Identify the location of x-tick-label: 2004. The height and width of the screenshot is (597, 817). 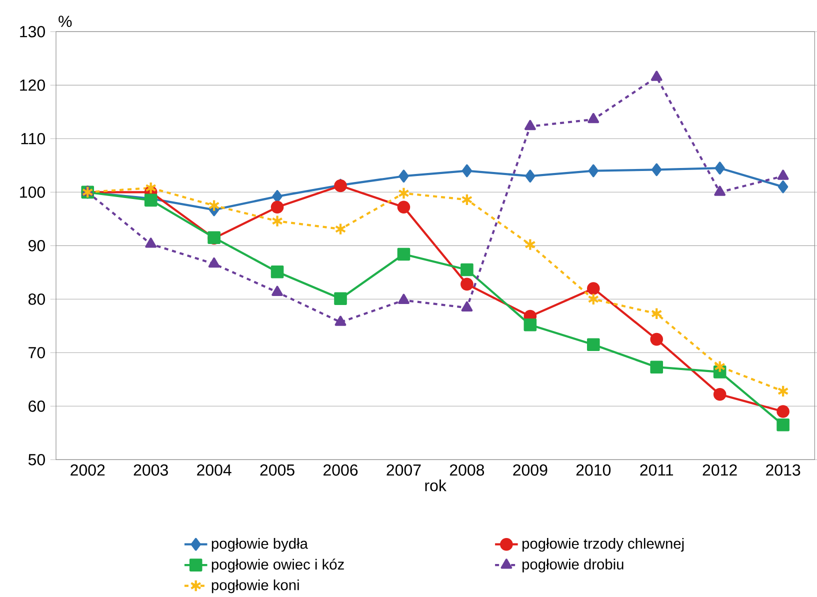
(214, 470).